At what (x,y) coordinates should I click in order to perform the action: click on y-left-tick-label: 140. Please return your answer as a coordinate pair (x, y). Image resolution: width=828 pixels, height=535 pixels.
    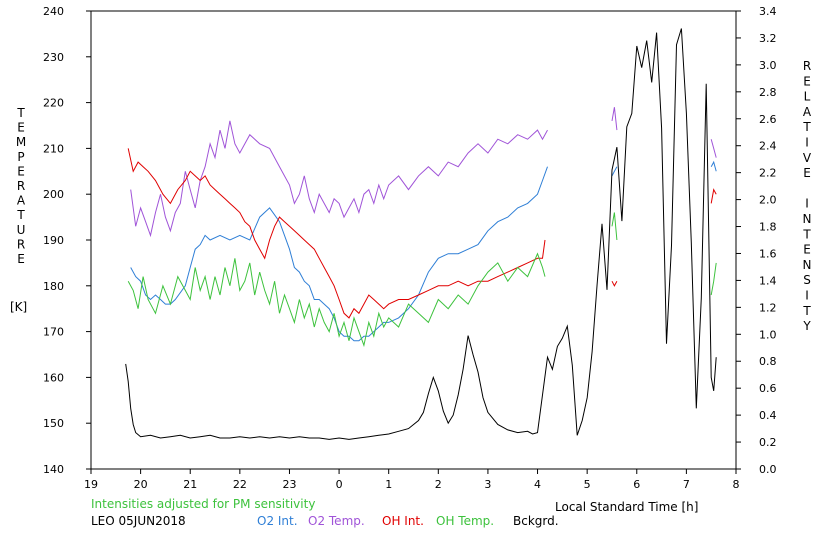
    Looking at the image, I should click on (53, 469).